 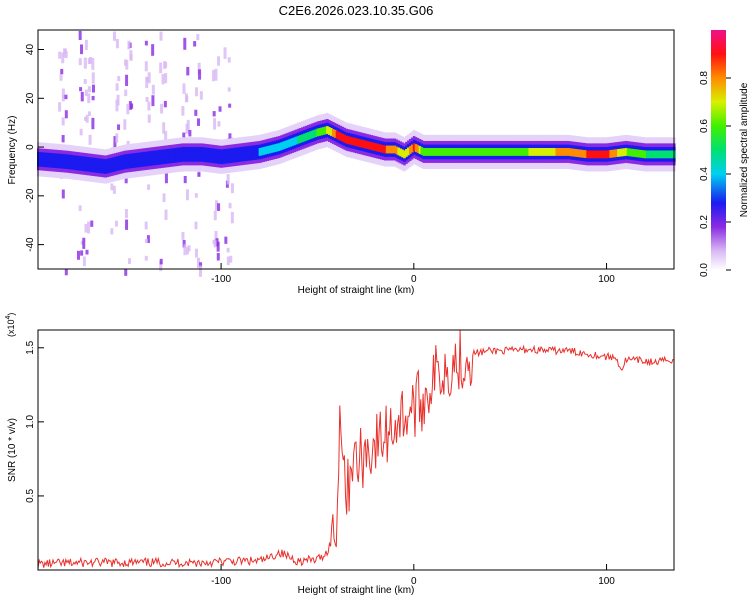 I want to click on colorbar-gradient, so click(x=718, y=150).